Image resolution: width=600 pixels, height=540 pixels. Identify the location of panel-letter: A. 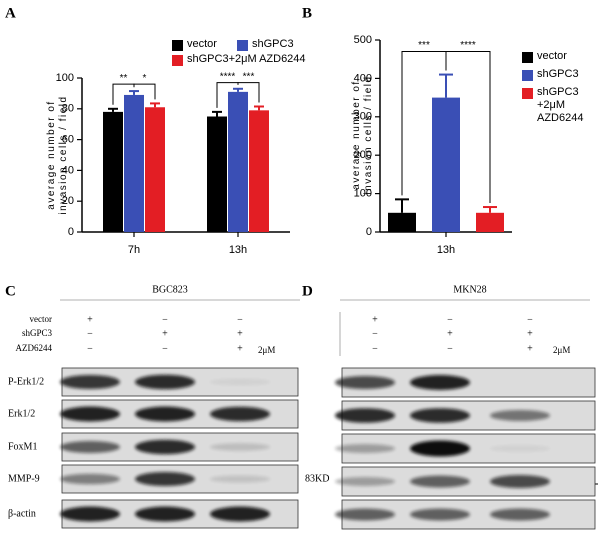
(10, 13).